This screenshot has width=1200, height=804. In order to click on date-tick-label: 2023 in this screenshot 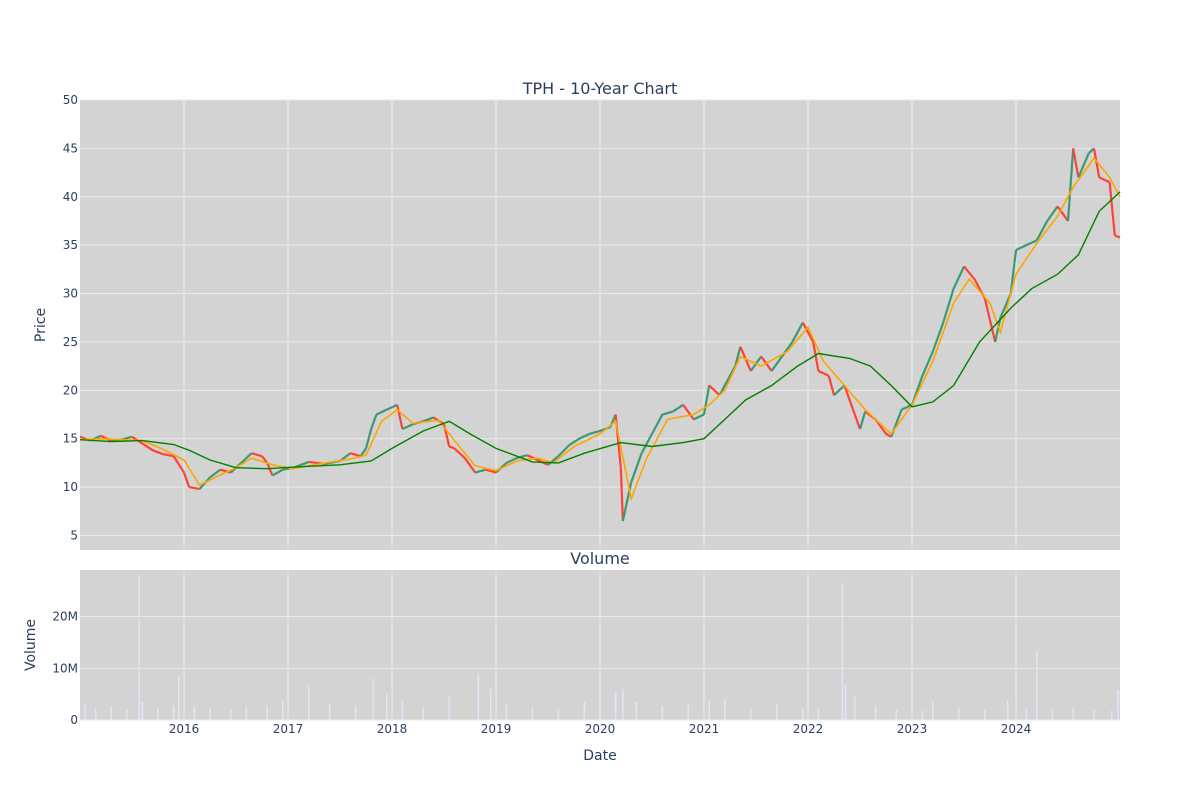, I will do `click(912, 729)`.